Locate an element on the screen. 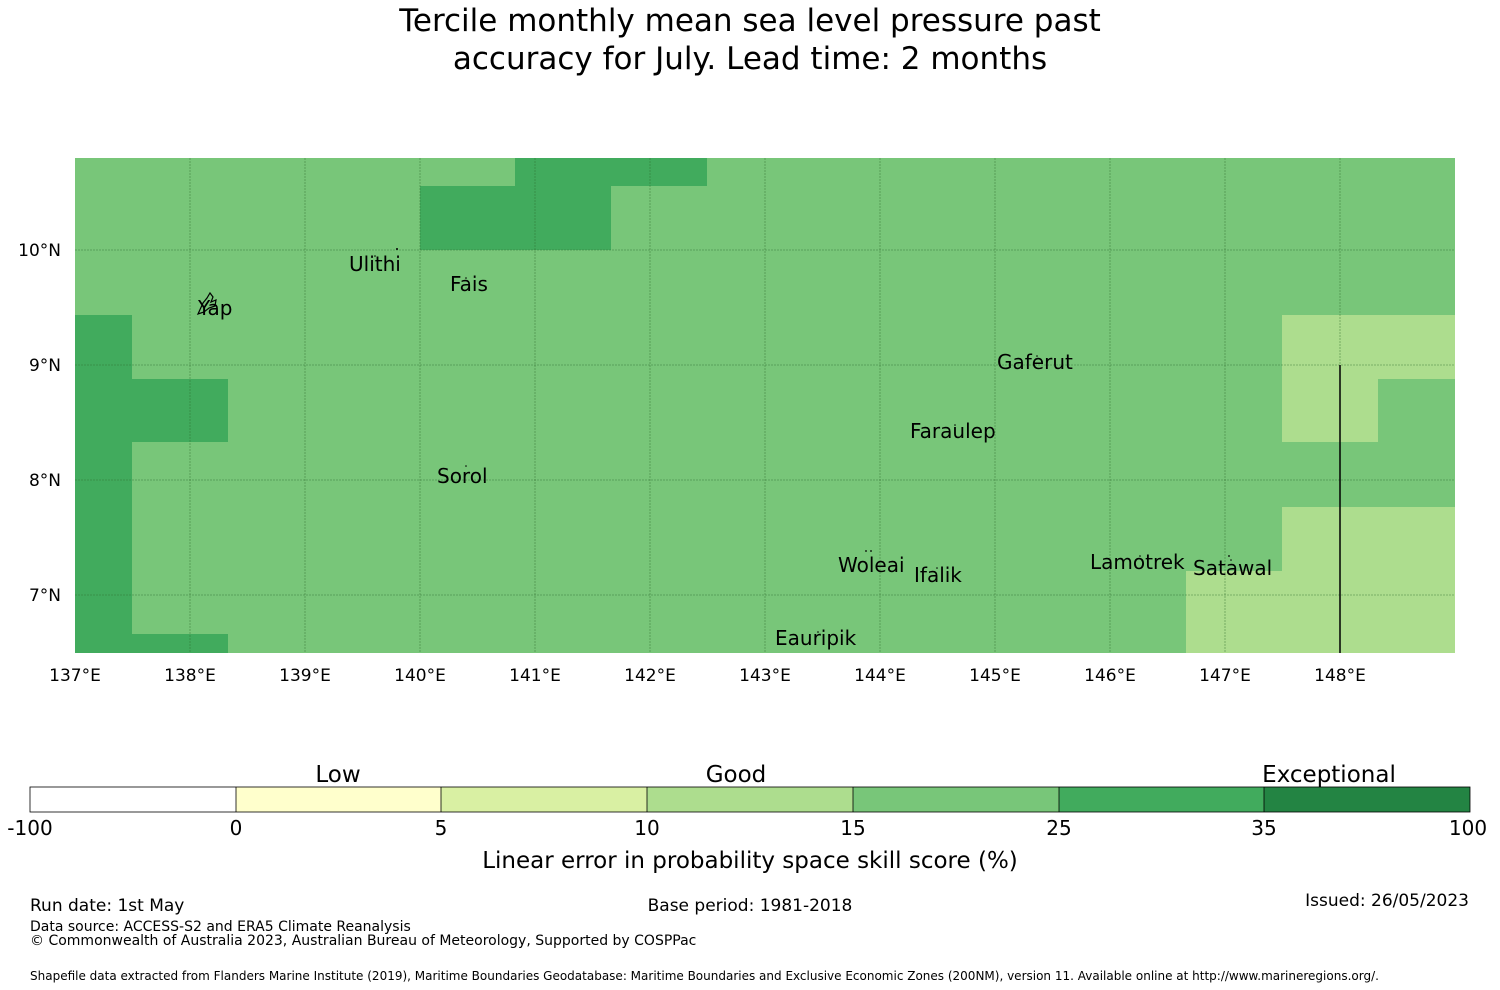 The image size is (1500, 990). place-label-eauripik: Eauripik is located at coordinates (816, 638).